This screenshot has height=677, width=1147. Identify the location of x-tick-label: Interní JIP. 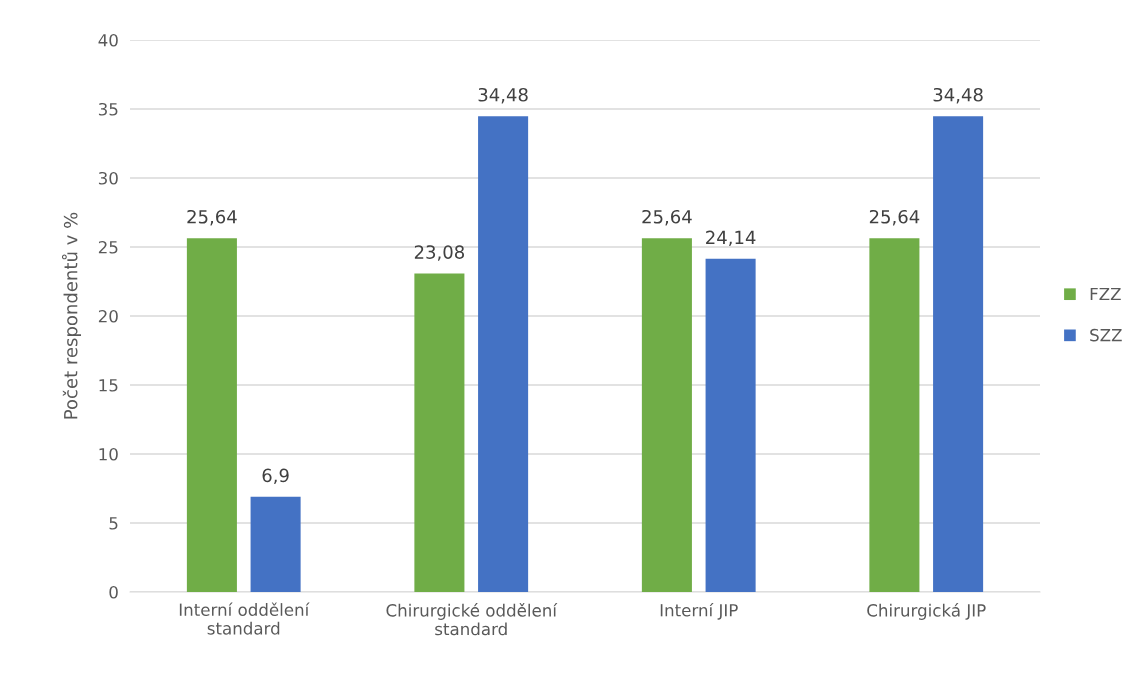
(699, 611).